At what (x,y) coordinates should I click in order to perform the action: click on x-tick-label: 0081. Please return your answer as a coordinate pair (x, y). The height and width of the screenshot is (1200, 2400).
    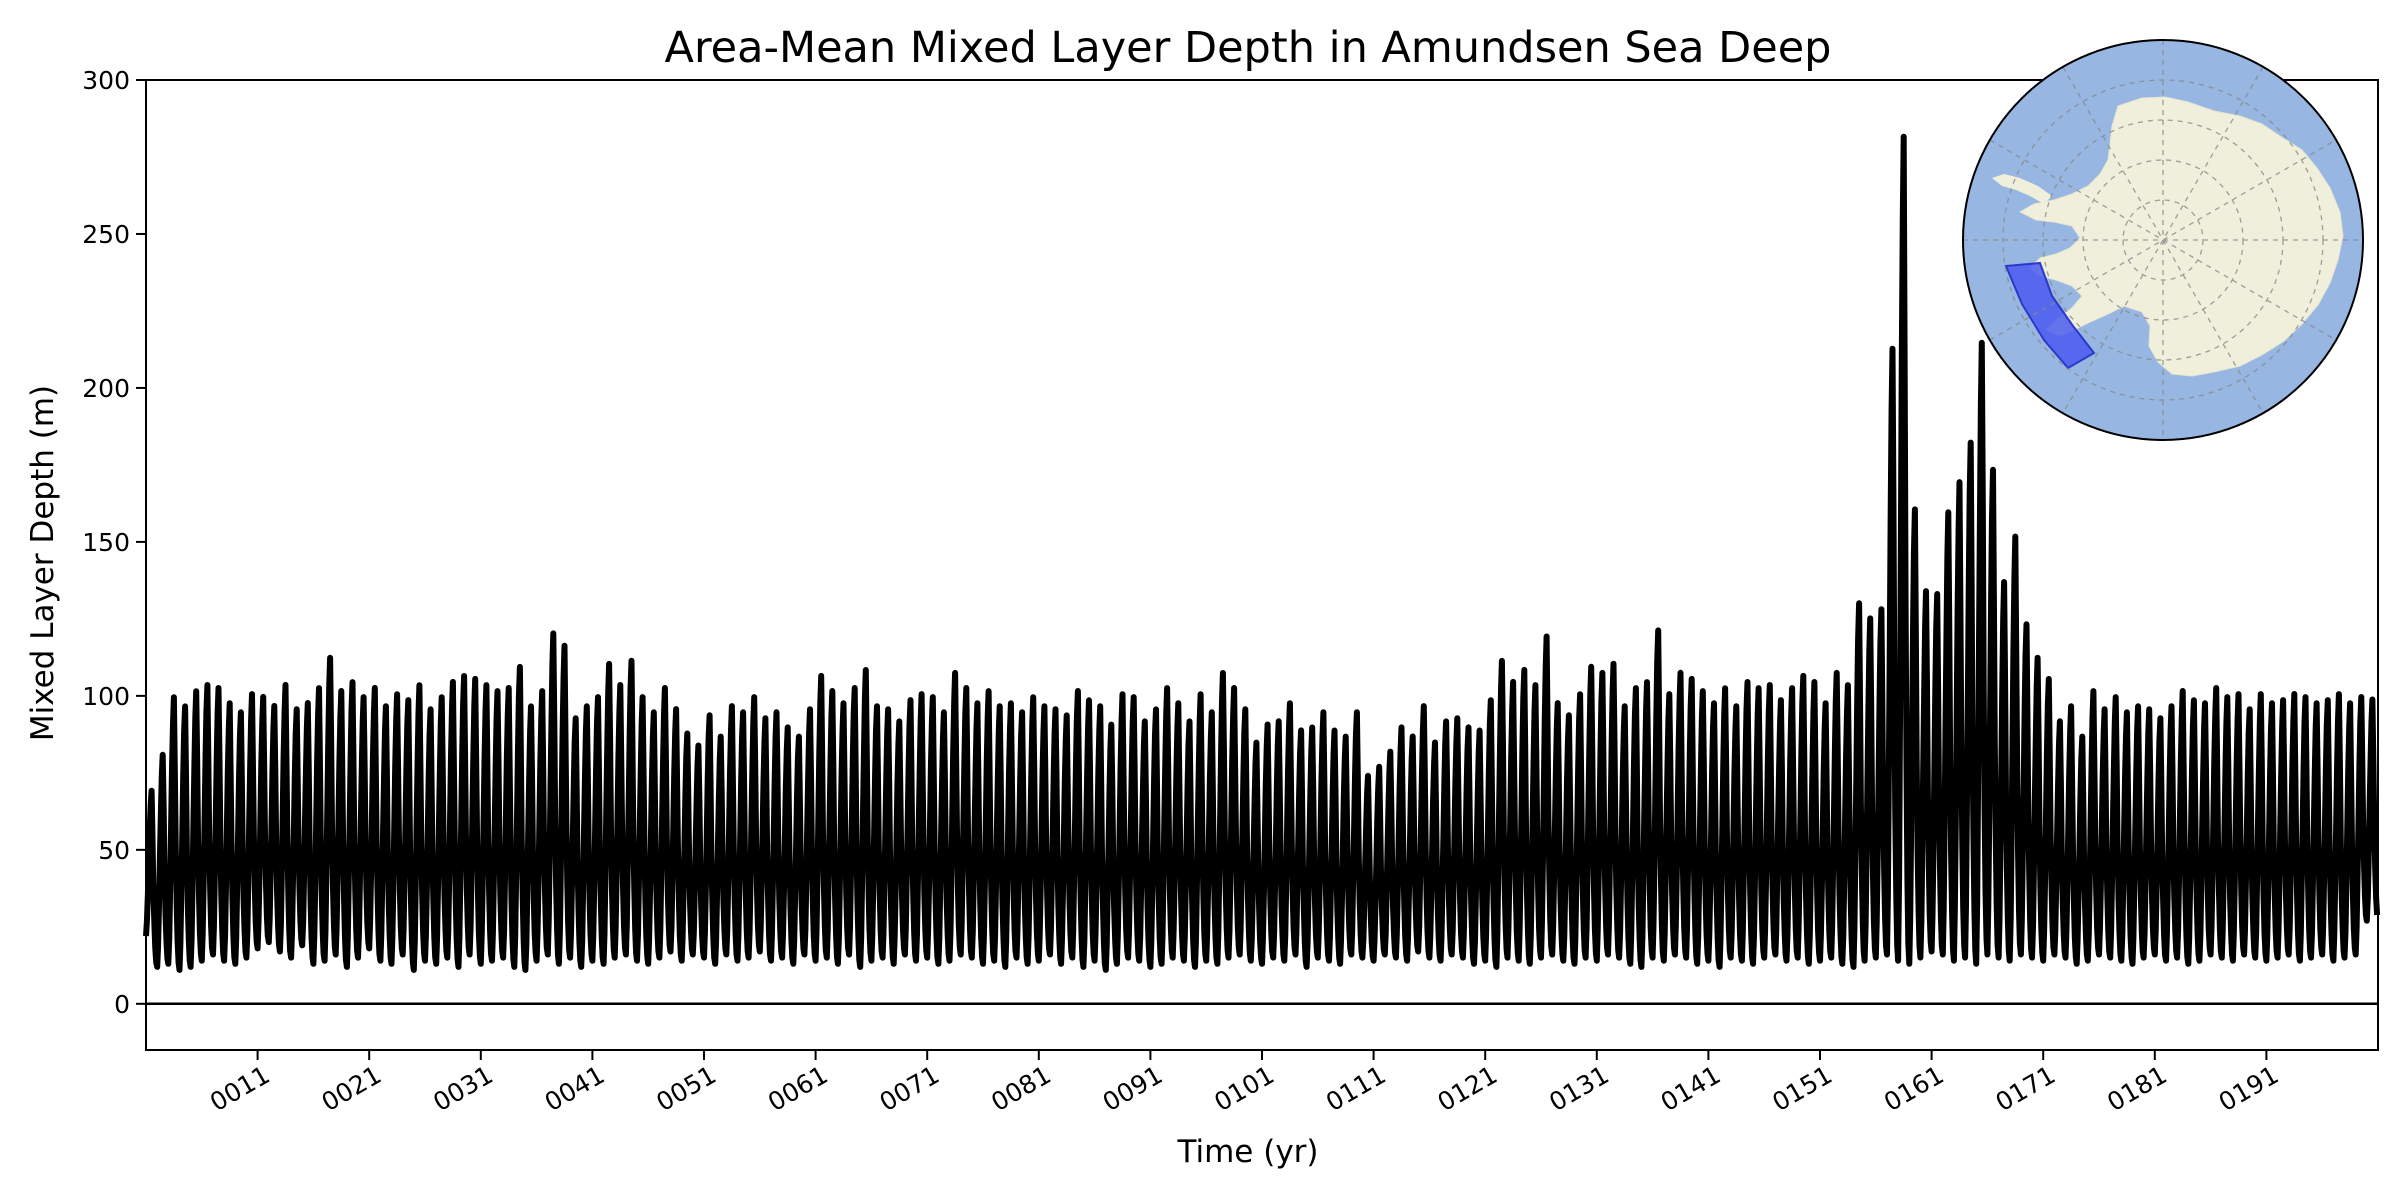
    Looking at the image, I should click on (1021, 1088).